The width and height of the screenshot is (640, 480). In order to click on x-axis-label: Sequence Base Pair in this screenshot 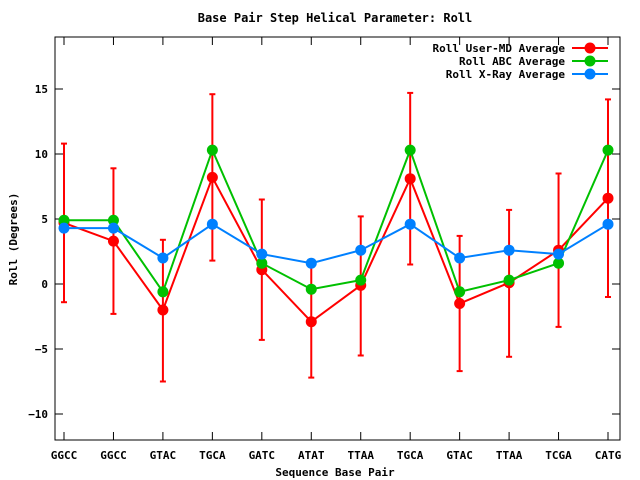, I will do `click(335, 472)`.